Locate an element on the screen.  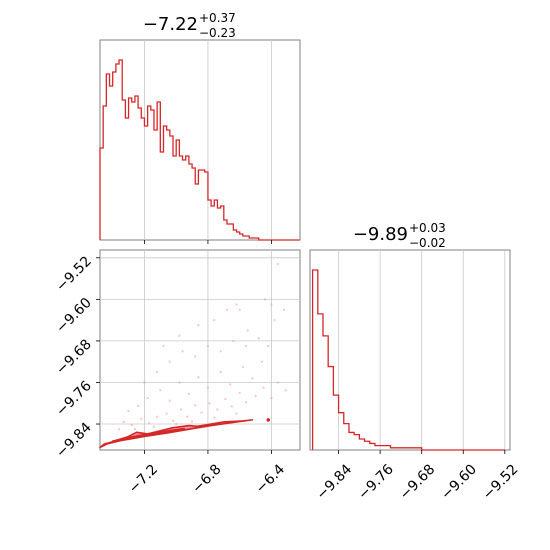
y-tick-label: −9.52 is located at coordinates (74, 274).